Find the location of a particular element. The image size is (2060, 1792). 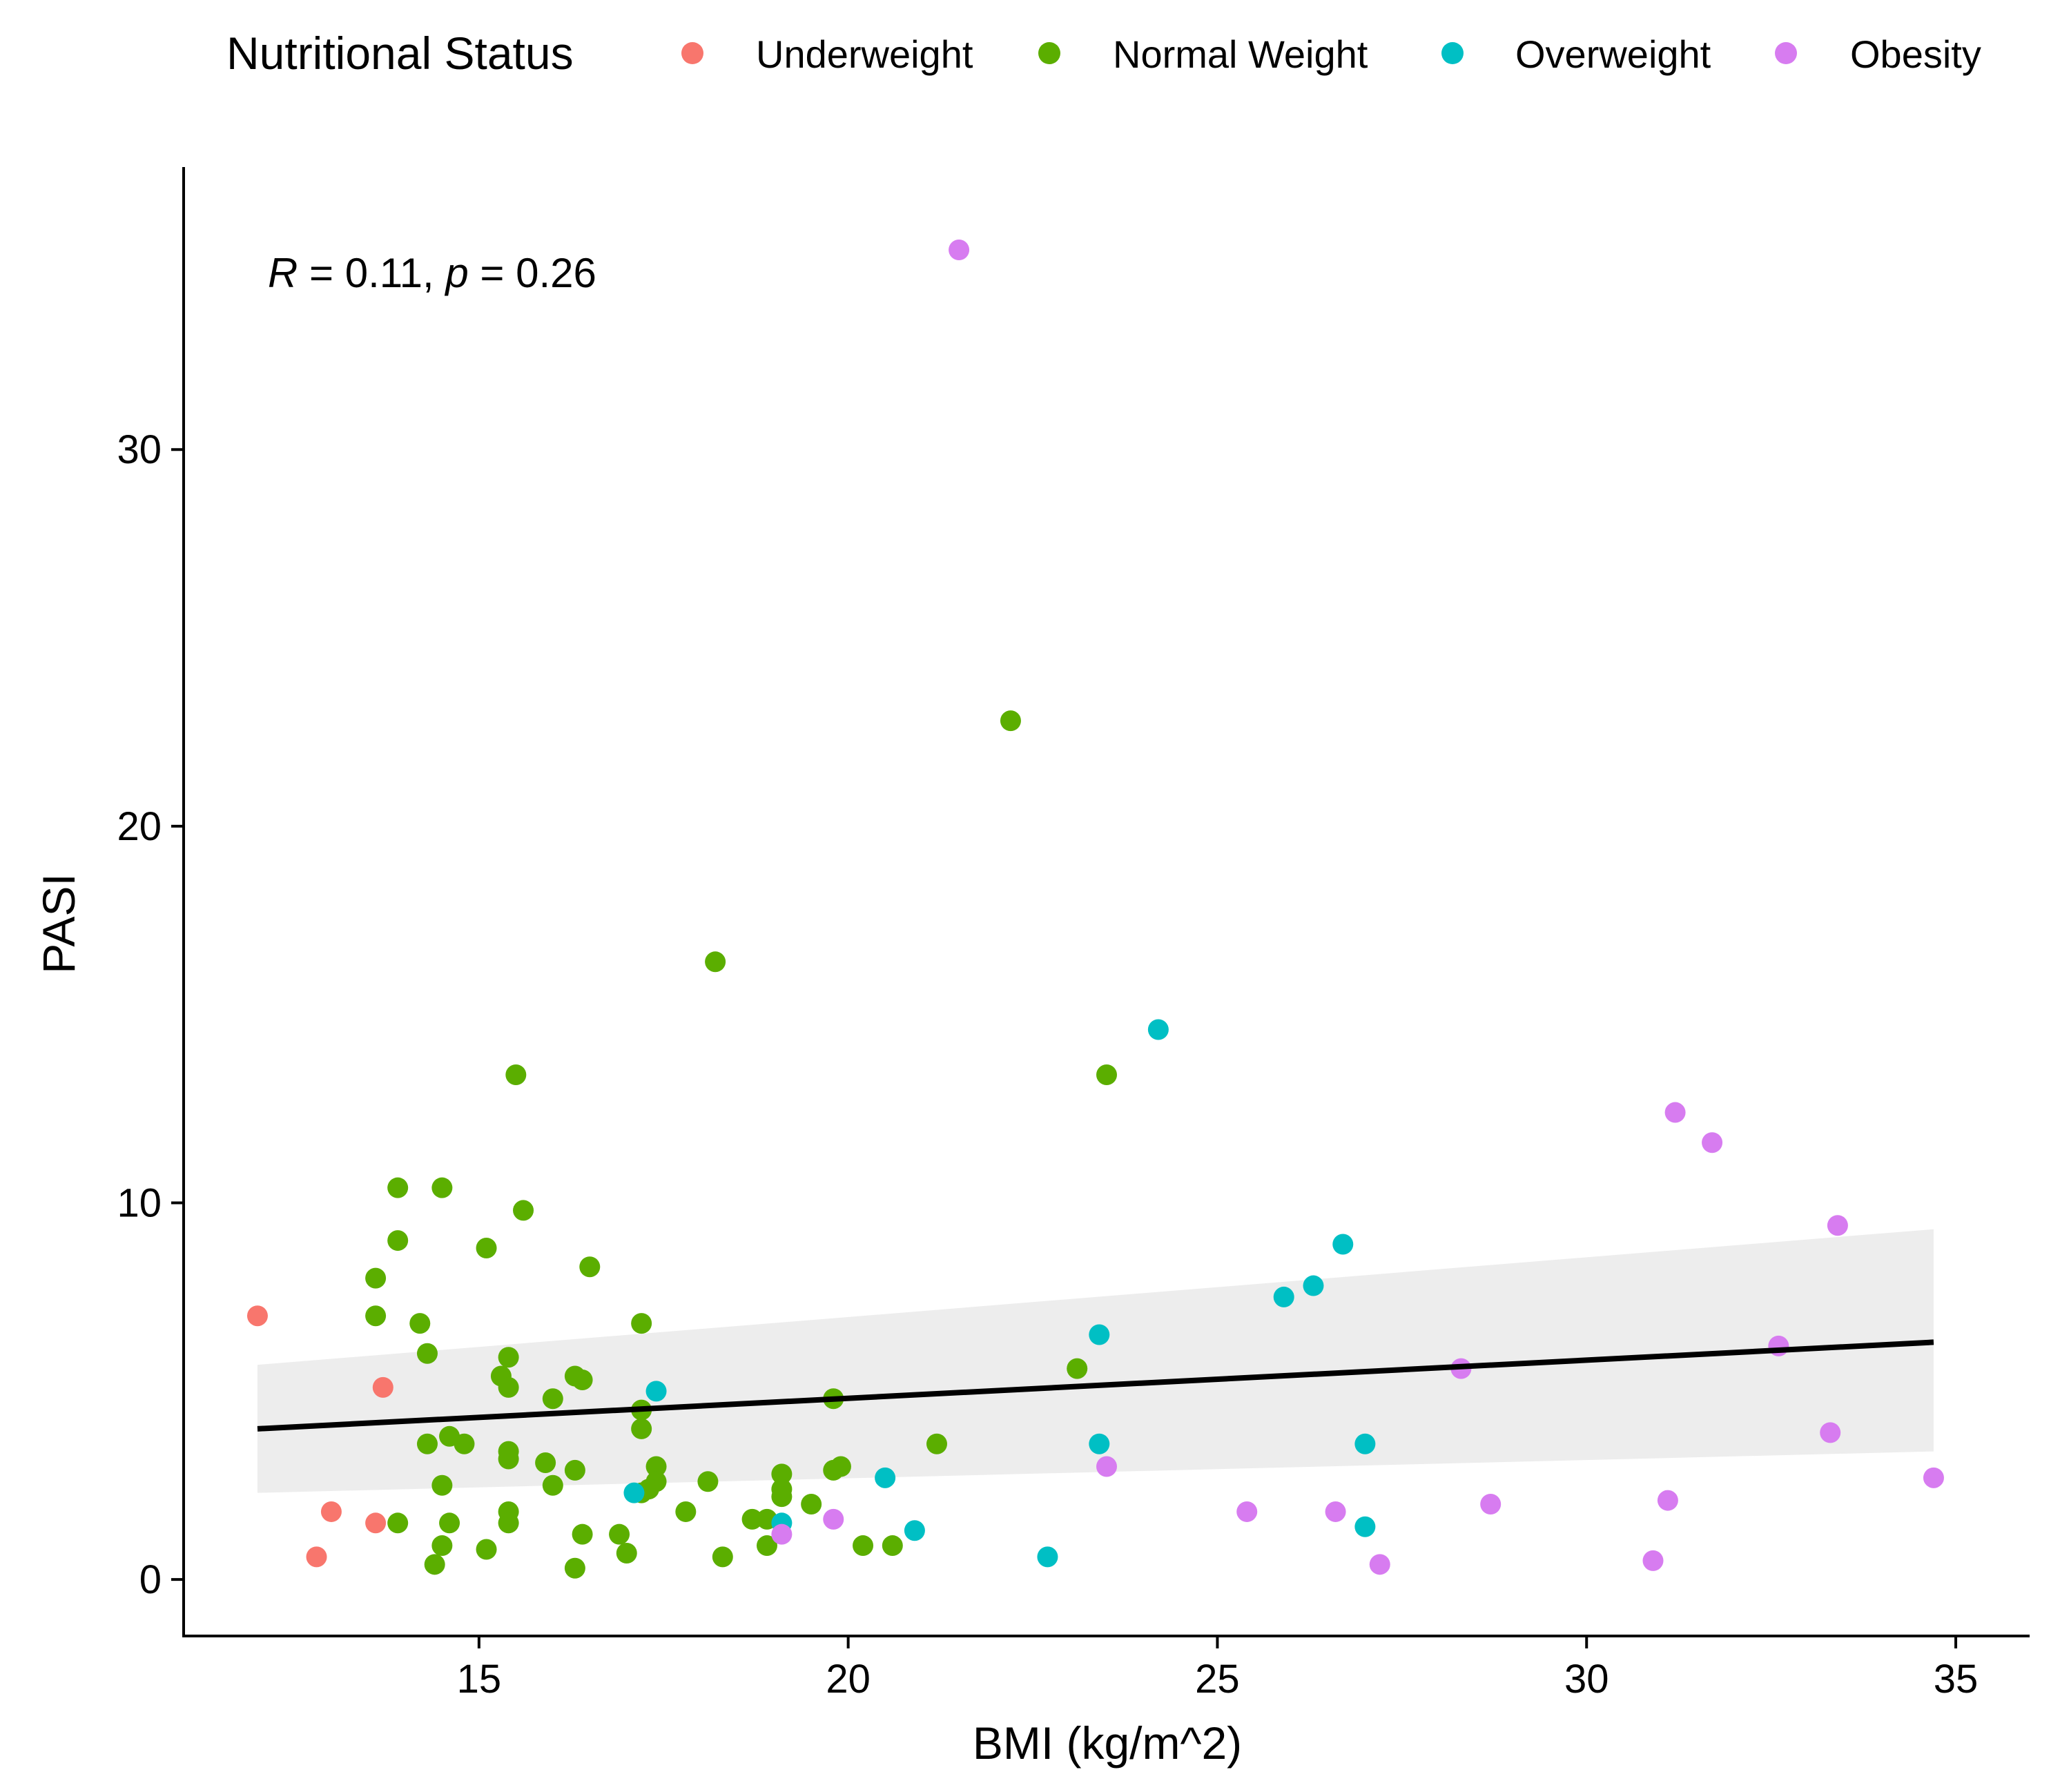

regression-line is located at coordinates (1095, 1385).